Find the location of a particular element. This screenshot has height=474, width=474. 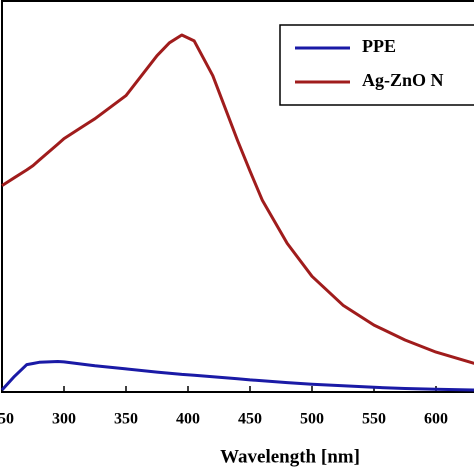

x-tick-label: 500 is located at coordinates (312, 419).